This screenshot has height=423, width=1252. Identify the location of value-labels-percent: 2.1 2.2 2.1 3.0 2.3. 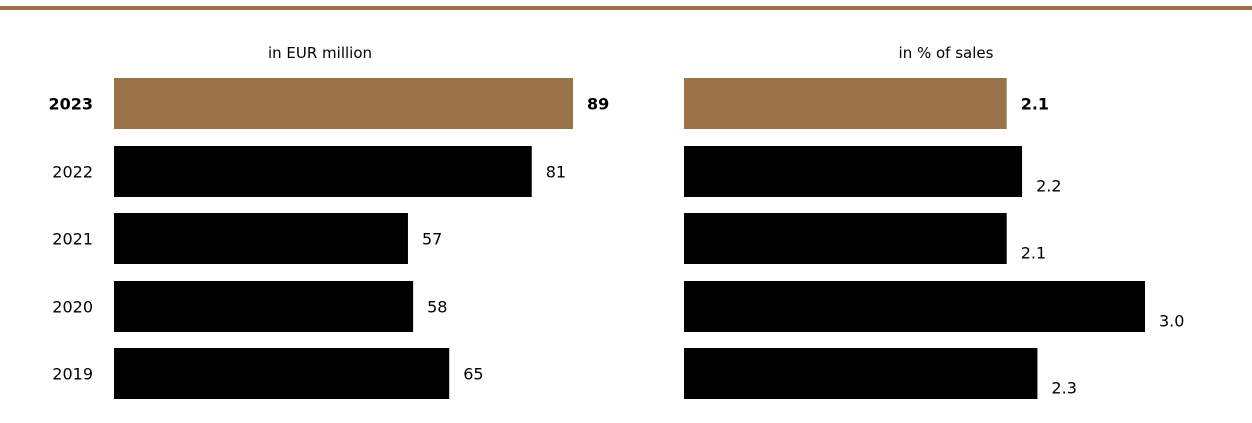
(1103, 246).